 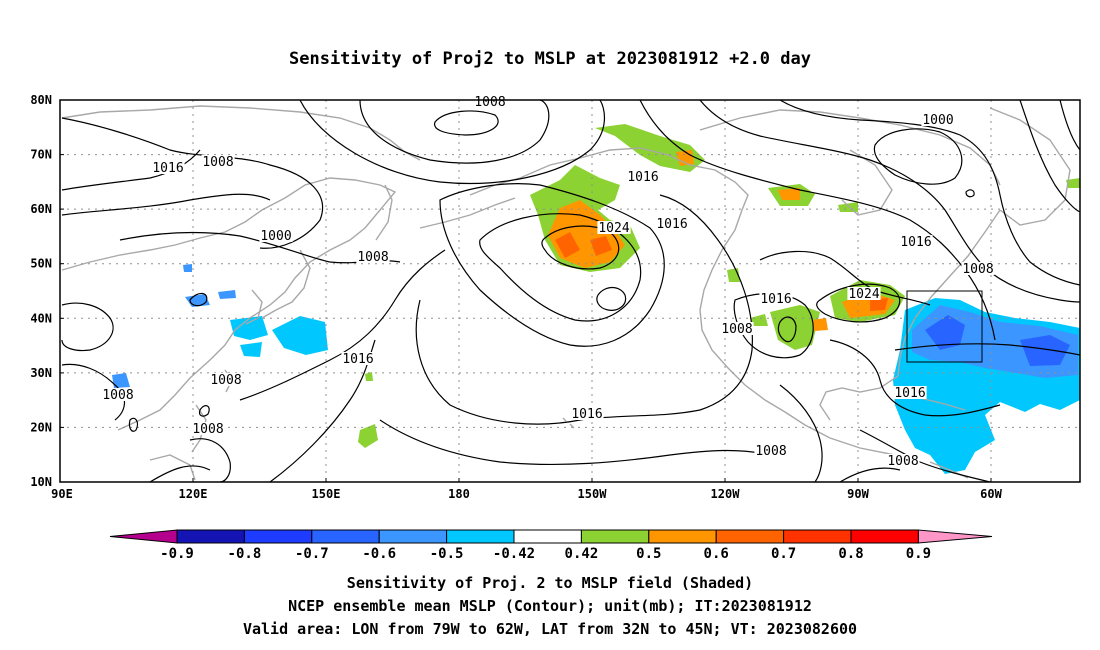 I want to click on japan-coastline, so click(x=286, y=284).